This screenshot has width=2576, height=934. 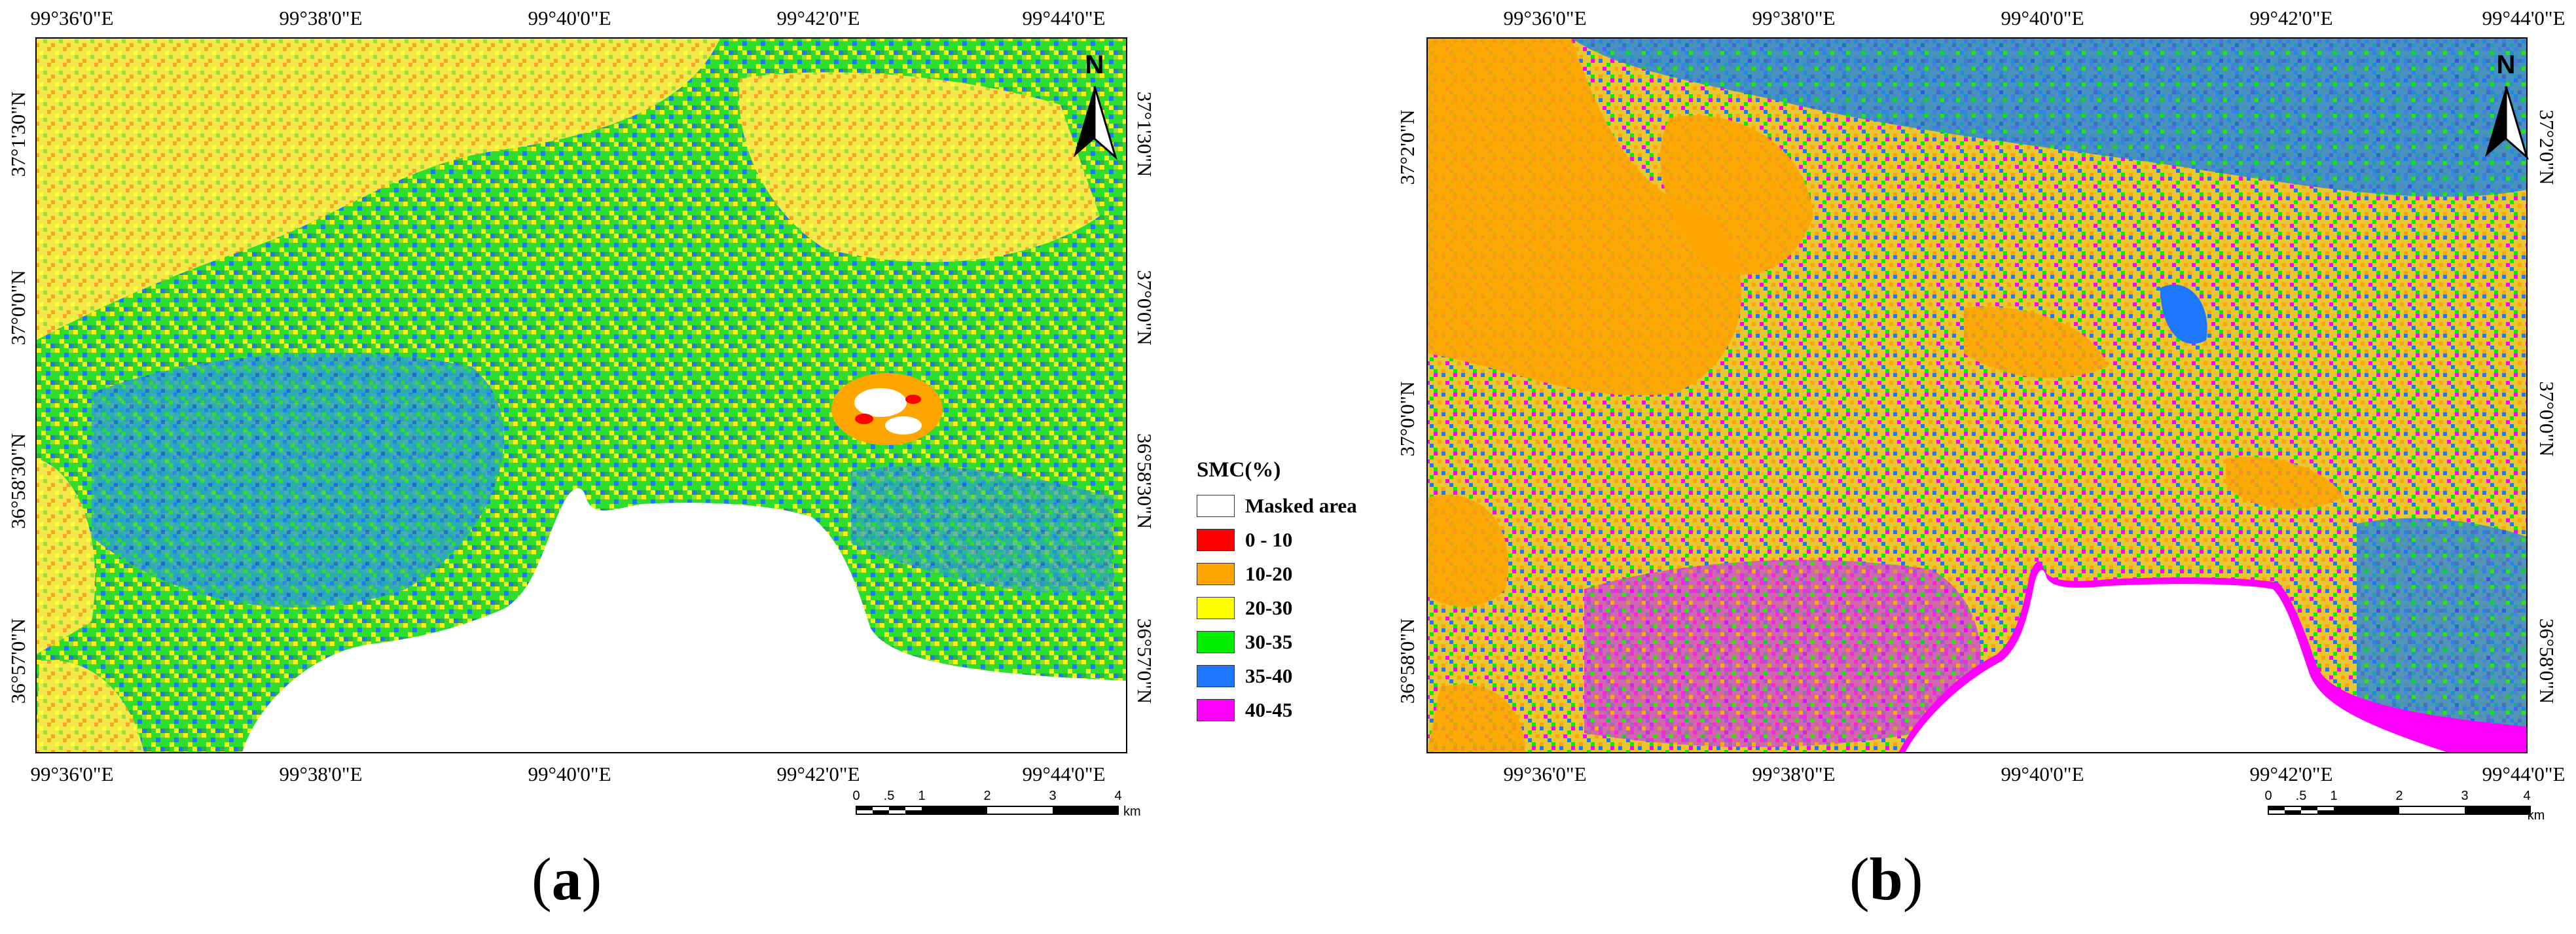 What do you see at coordinates (1239, 470) in the screenshot?
I see `legend-title: SMC(%)` at bounding box center [1239, 470].